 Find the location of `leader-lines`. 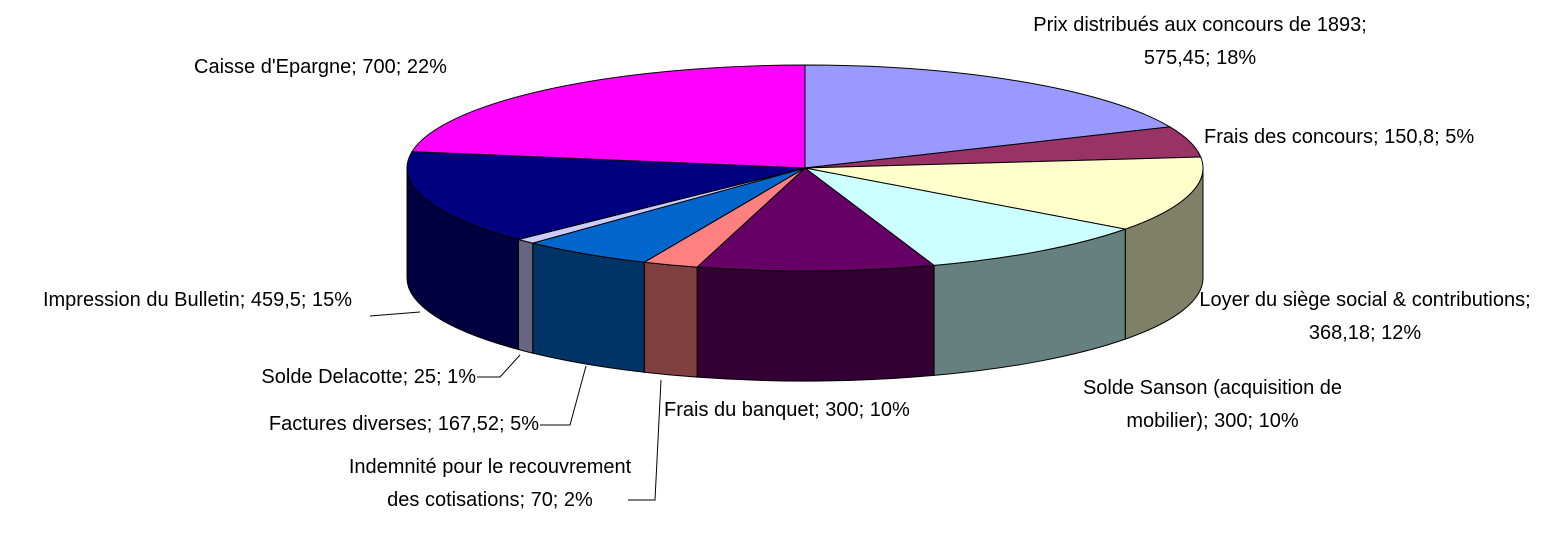

leader-lines is located at coordinates (515, 406).